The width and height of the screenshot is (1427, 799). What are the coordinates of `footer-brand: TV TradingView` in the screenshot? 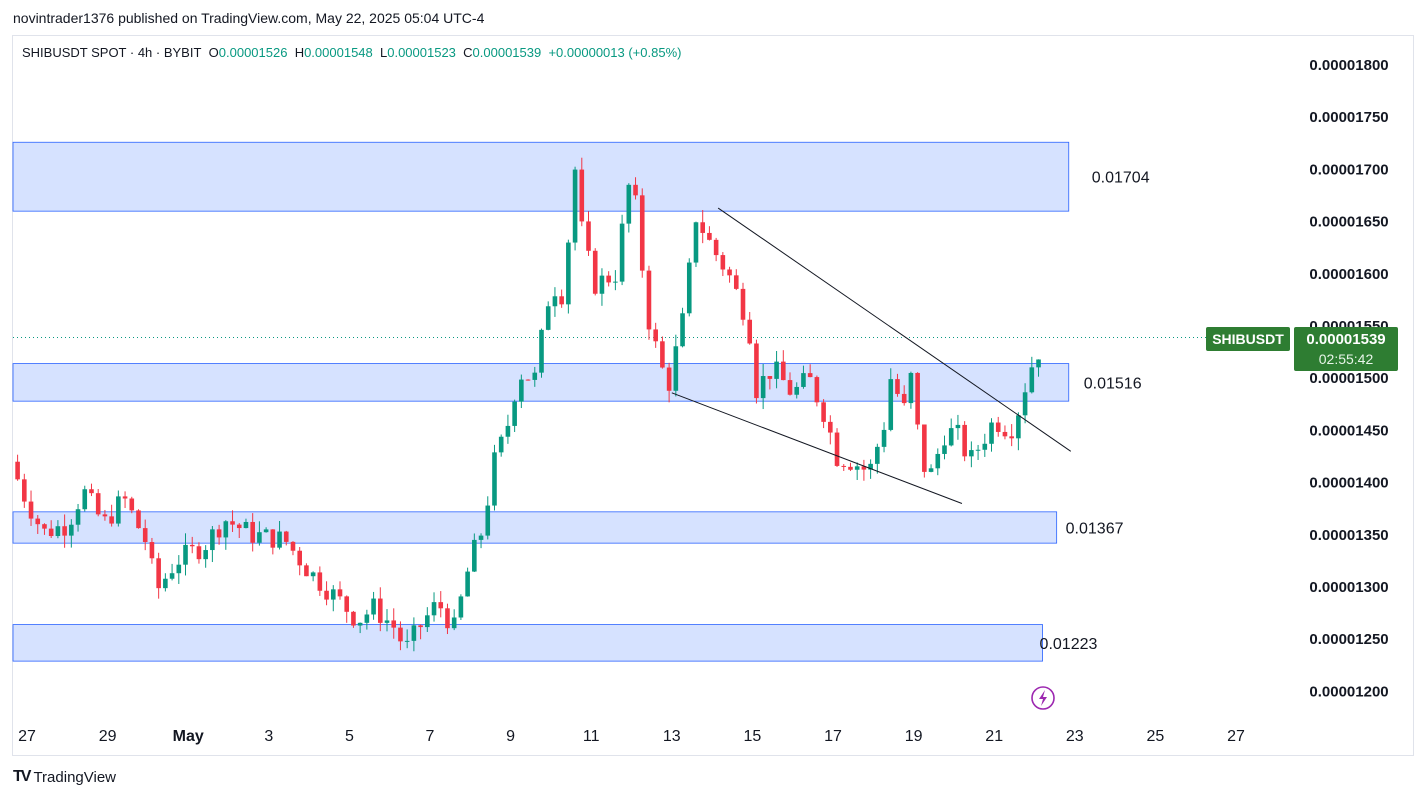 It's located at (64, 777).